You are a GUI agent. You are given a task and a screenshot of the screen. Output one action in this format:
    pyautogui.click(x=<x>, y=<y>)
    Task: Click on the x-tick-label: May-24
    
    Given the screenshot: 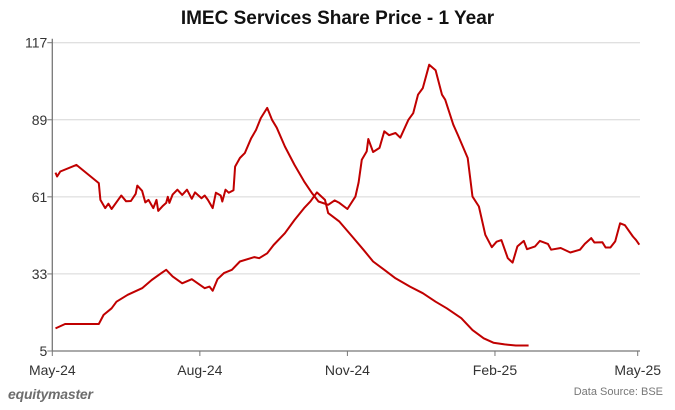 What is the action you would take?
    pyautogui.click(x=52, y=370)
    